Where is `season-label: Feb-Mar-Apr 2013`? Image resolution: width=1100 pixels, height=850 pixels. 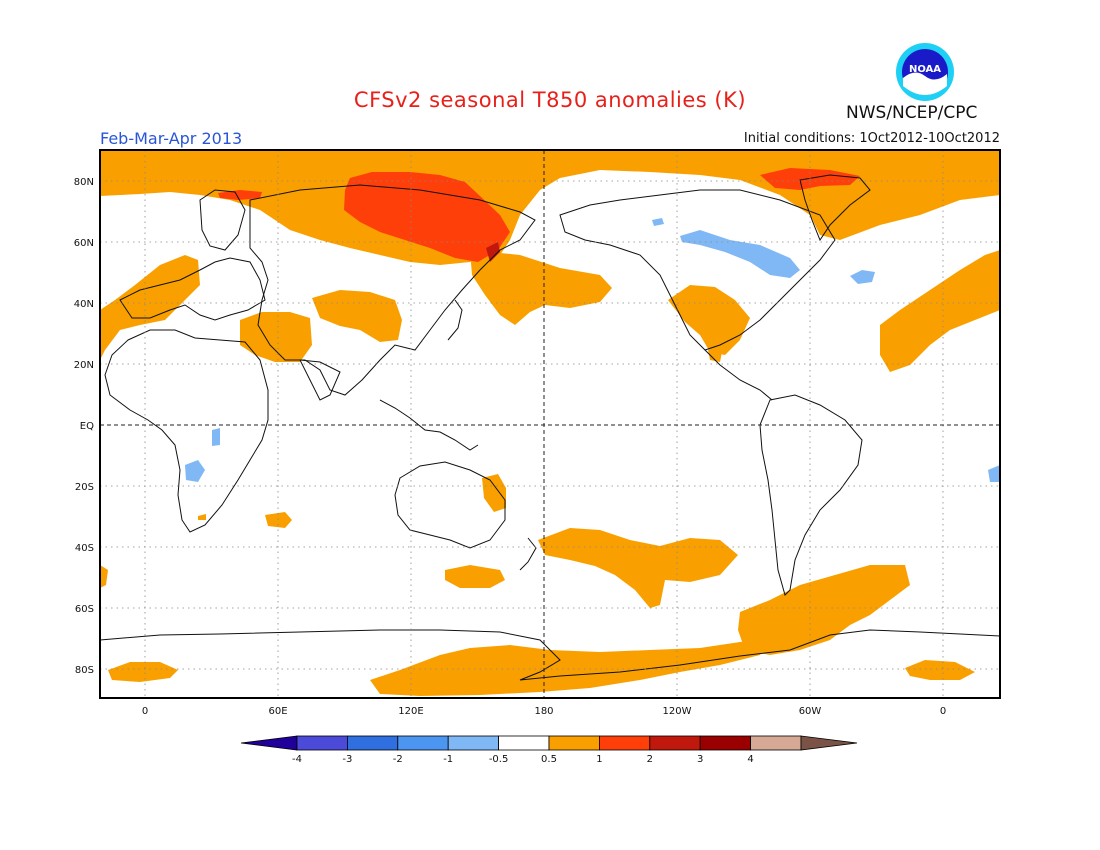
season-label: Feb-Mar-Apr 2013 is located at coordinates (171, 138).